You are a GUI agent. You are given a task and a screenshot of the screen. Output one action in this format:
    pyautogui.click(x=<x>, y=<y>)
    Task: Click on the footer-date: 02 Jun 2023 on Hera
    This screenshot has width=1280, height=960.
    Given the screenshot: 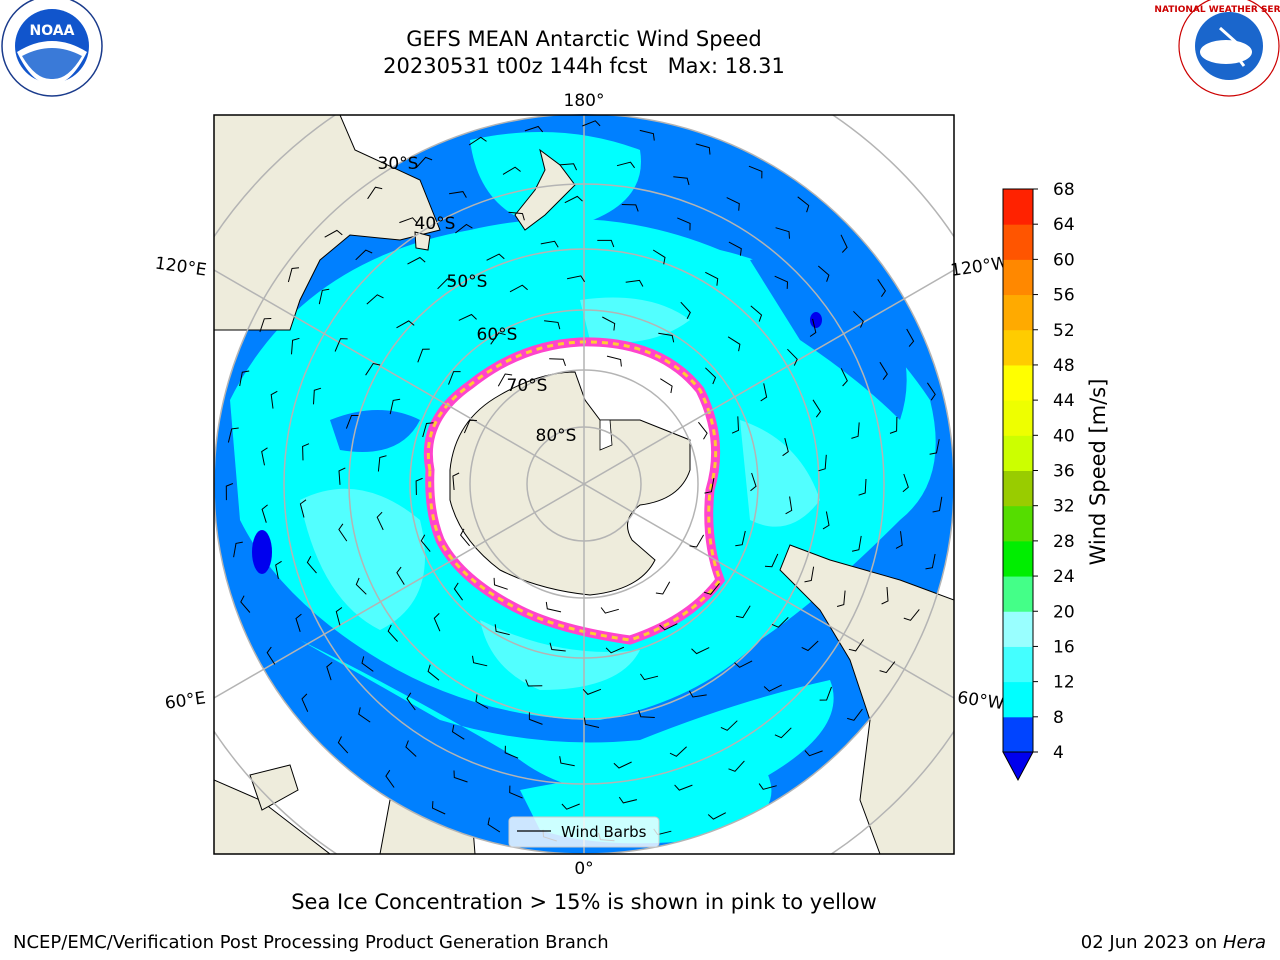 What is the action you would take?
    pyautogui.click(x=1173, y=942)
    